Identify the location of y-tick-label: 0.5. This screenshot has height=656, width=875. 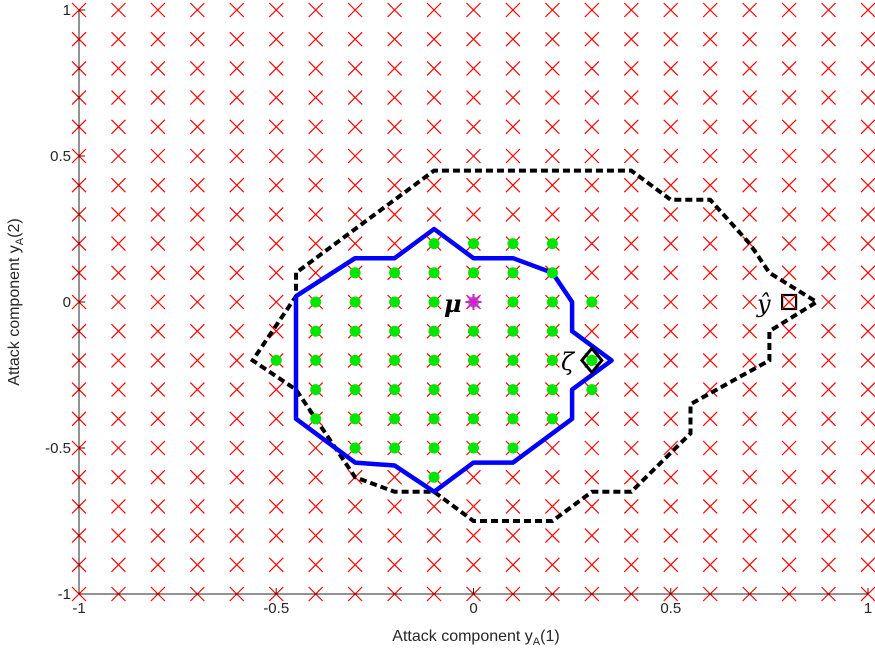
(60, 156).